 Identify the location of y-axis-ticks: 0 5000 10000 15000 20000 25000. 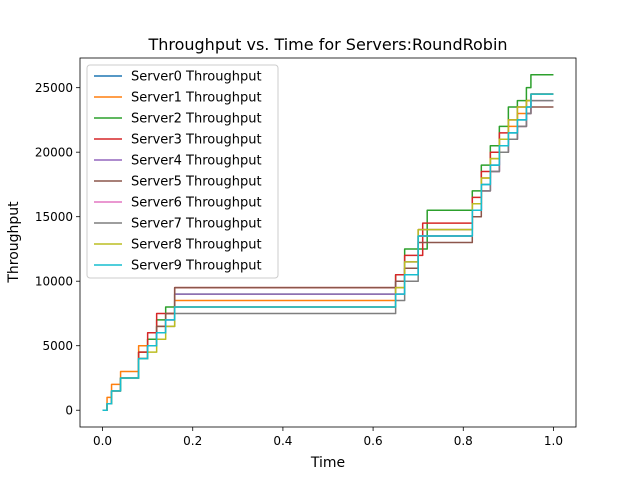
(57, 249).